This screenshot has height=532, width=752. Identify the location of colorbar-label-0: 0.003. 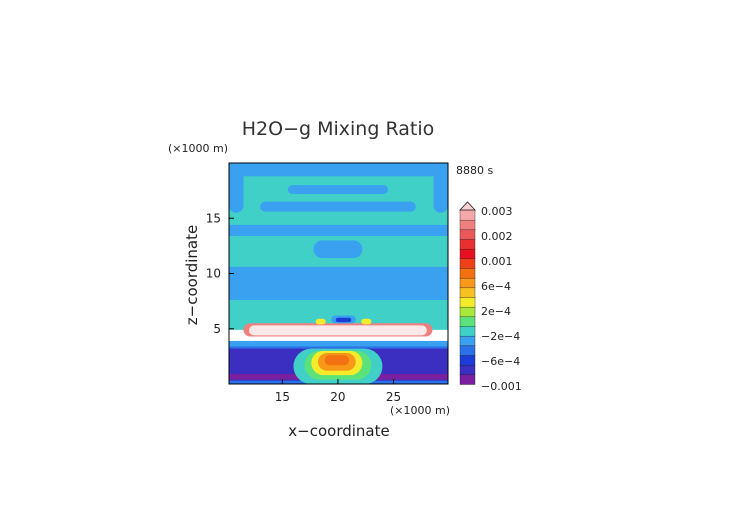
(497, 211).